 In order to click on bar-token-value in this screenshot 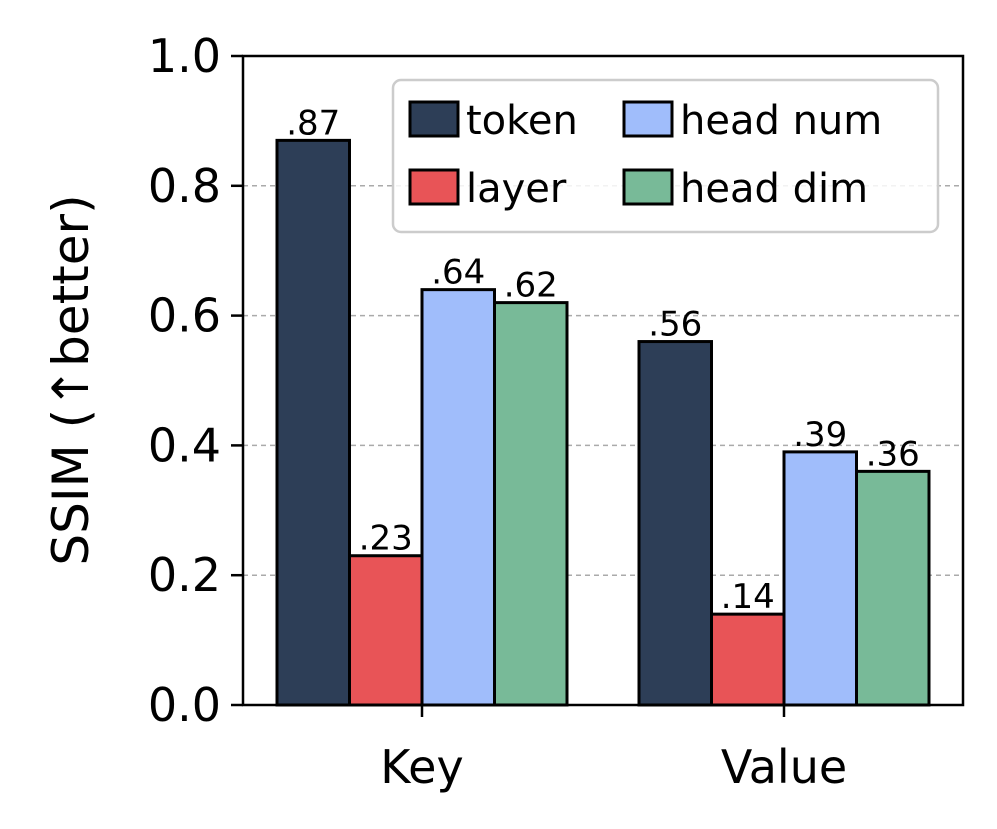, I will do `click(675, 523)`.